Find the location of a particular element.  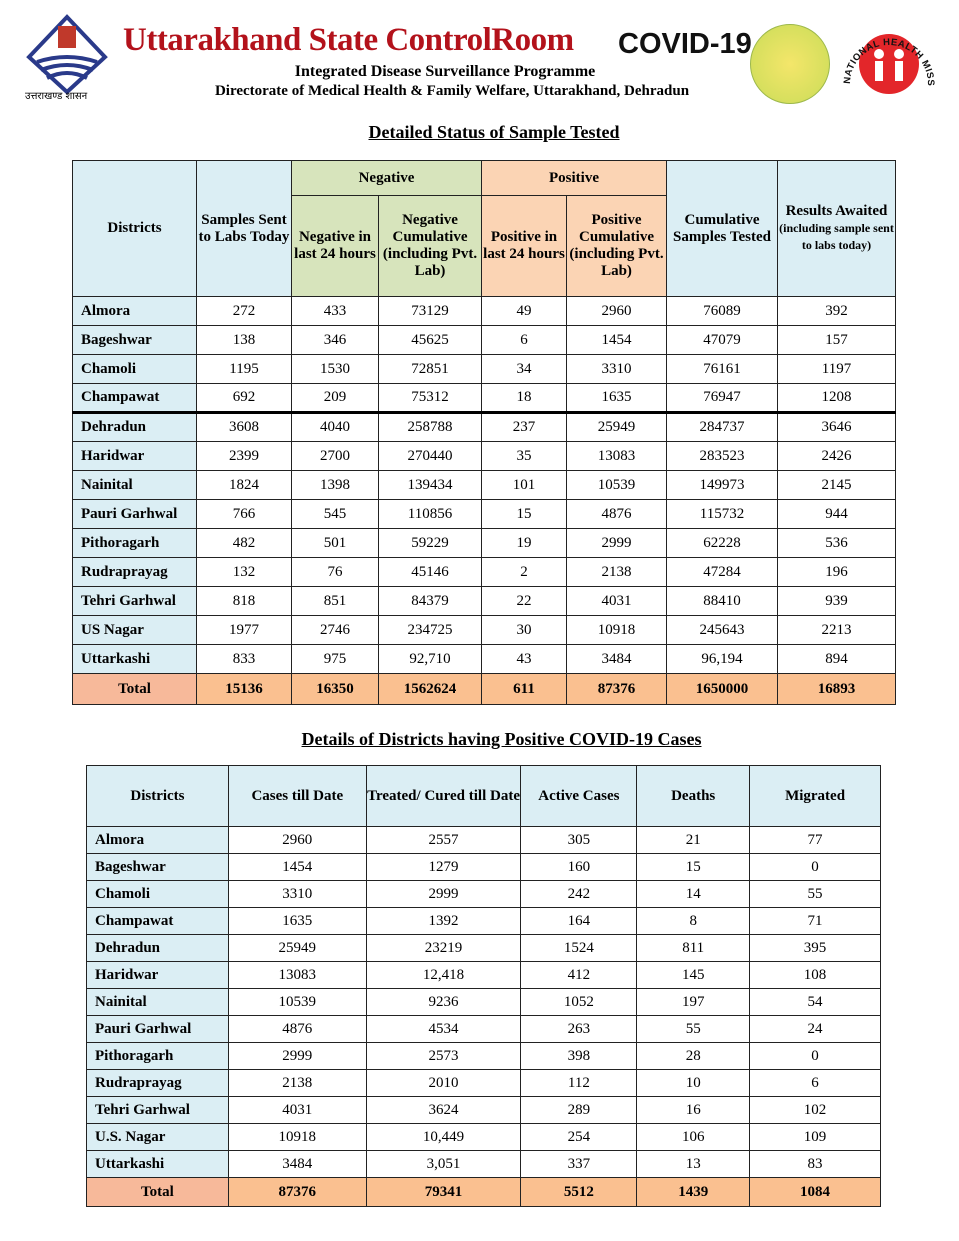

cell-value: 939 is located at coordinates (836, 601).